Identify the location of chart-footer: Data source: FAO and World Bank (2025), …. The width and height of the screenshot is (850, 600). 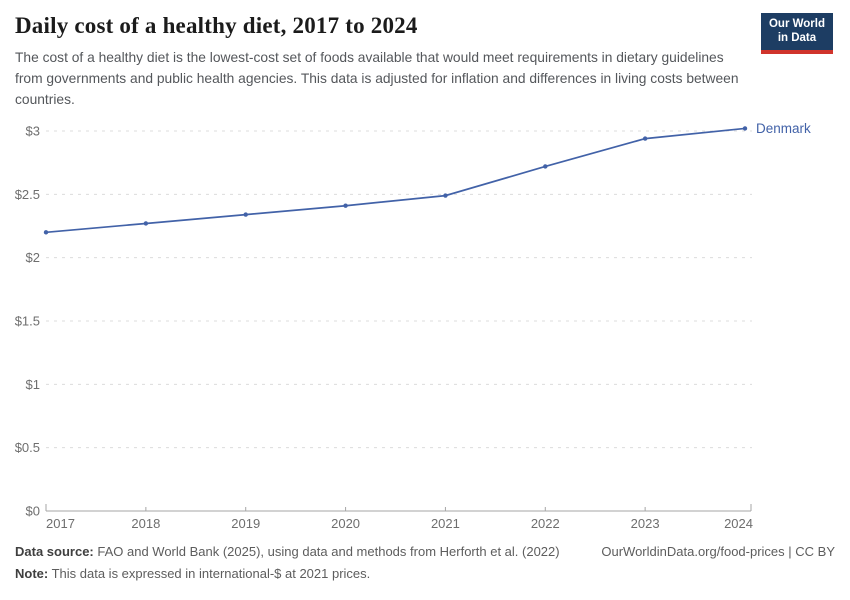
(425, 563).